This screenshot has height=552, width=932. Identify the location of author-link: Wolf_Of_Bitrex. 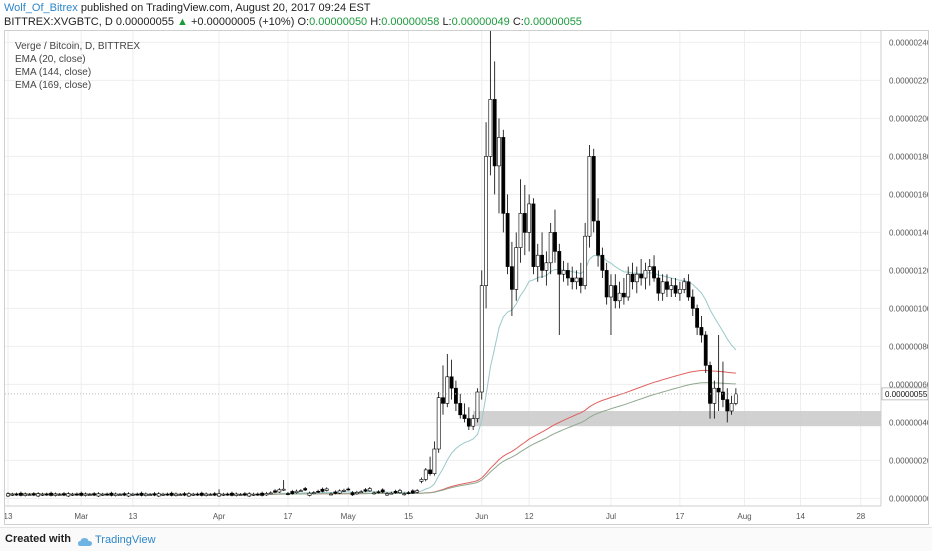
(41, 8).